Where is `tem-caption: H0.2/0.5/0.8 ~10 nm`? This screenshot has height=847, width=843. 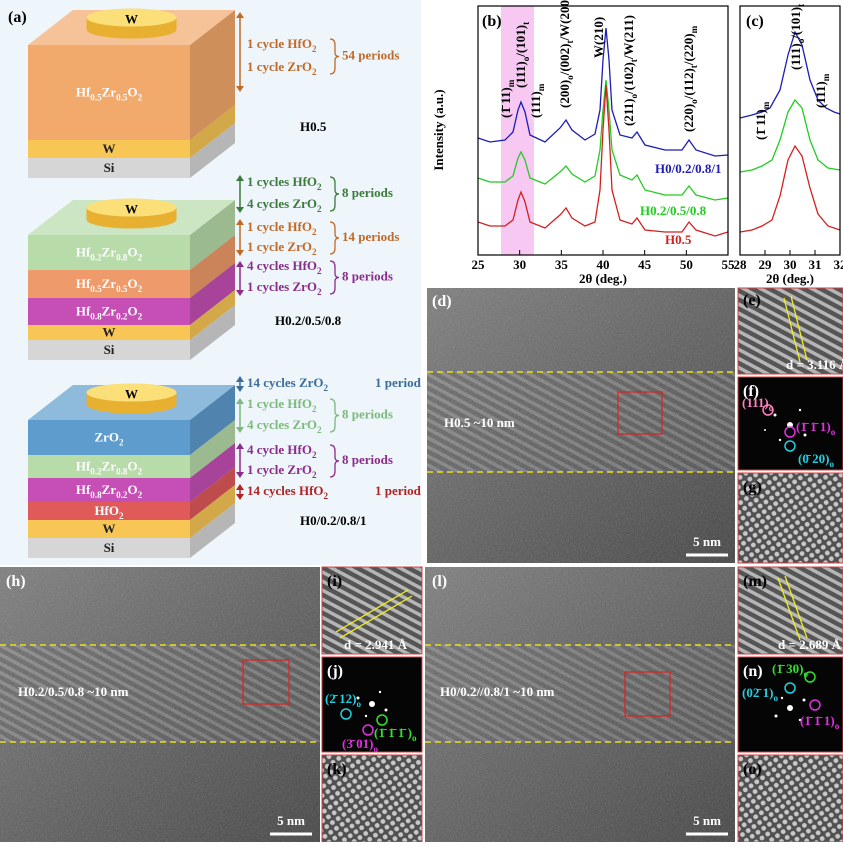
tem-caption: H0.2/0.5/0.8 ~10 nm is located at coordinates (73, 691).